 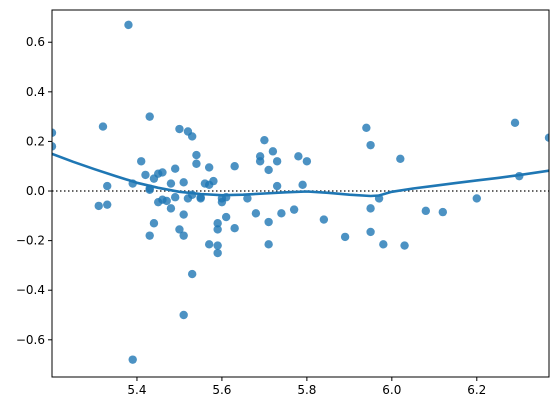 I want to click on y-tick-label: 0.0, so click(x=35, y=191).